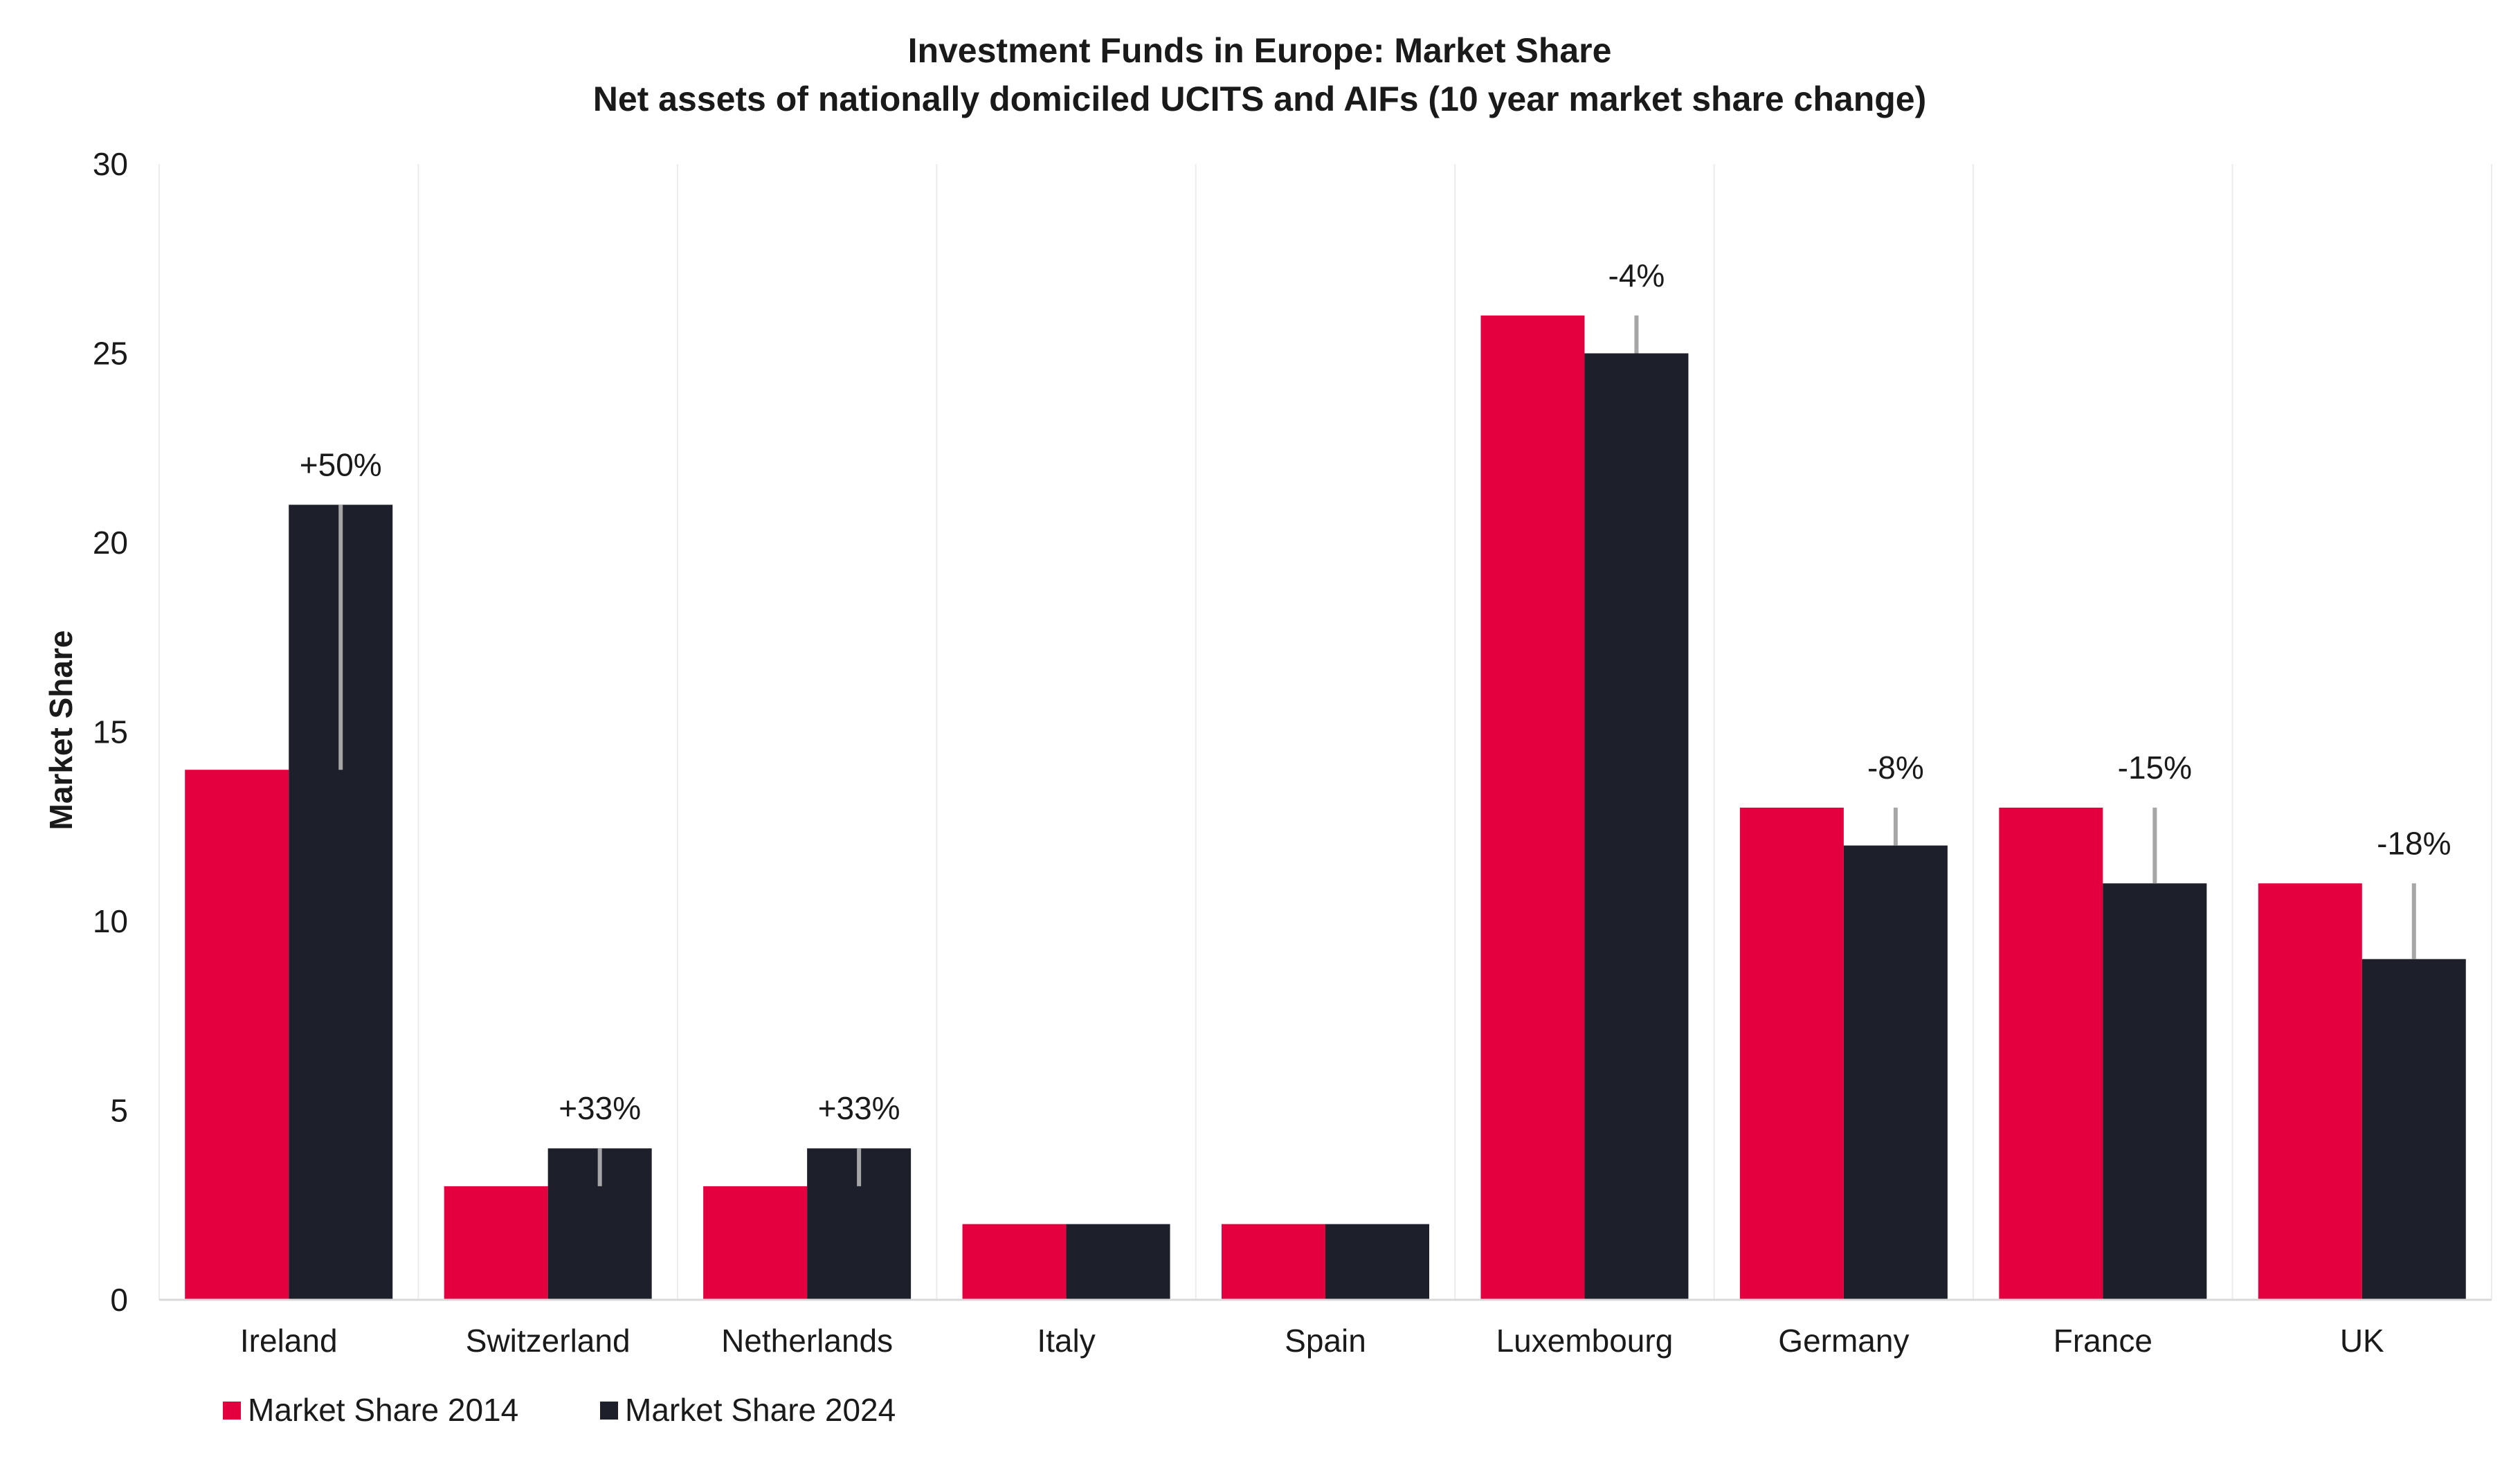 This screenshot has height=1459, width=2520. Describe the element at coordinates (1260, 50) in the screenshot. I see `chart-title: Investment Funds in Europe: Market Share` at that location.